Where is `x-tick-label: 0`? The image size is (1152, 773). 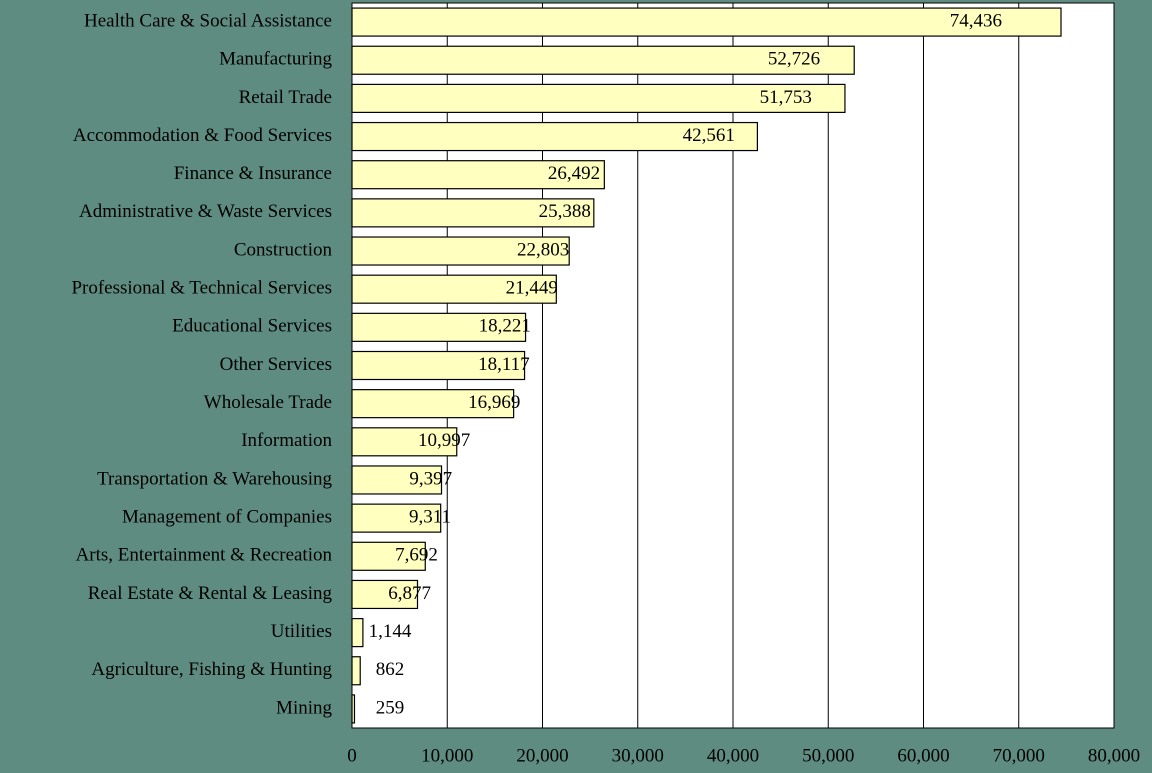
x-tick-label: 0 is located at coordinates (352, 755).